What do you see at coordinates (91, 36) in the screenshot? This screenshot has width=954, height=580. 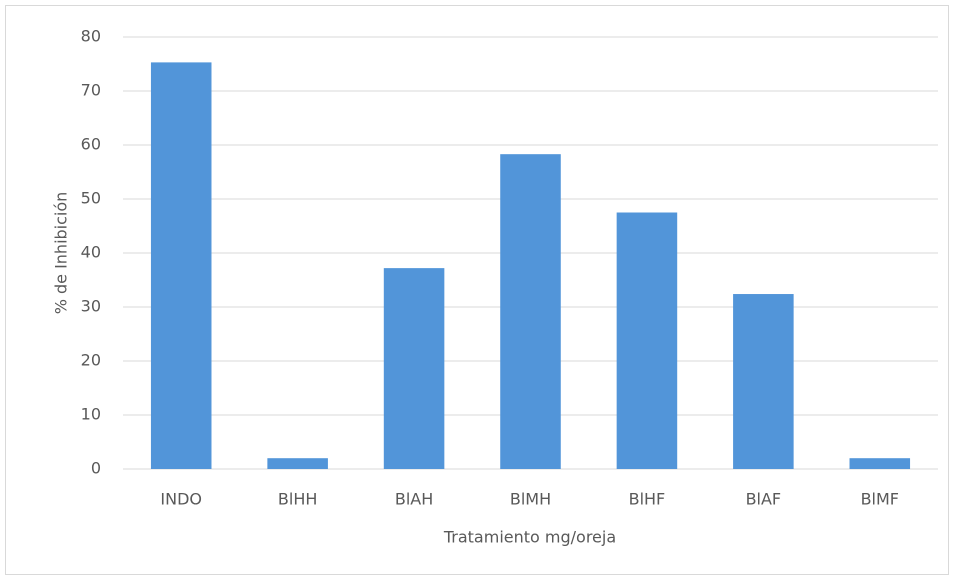 I see `y-tick-label: 80` at bounding box center [91, 36].